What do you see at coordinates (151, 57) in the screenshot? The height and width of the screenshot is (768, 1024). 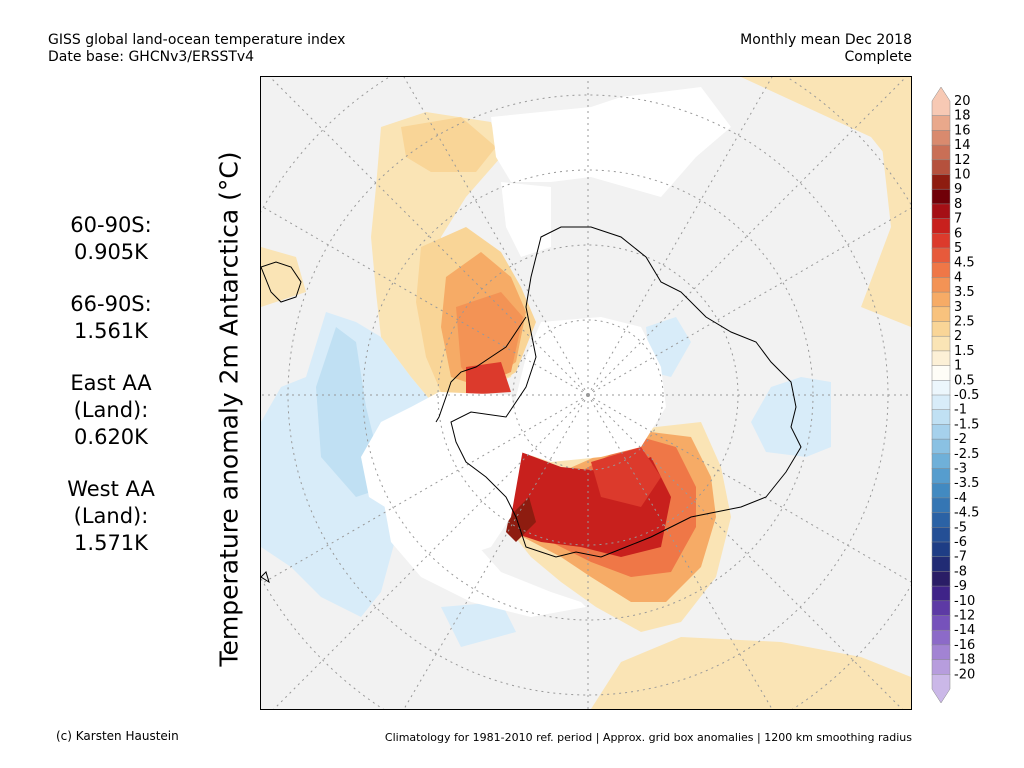 I see `database-label: Date base: GHCNv3/ERSSTv4` at bounding box center [151, 57].